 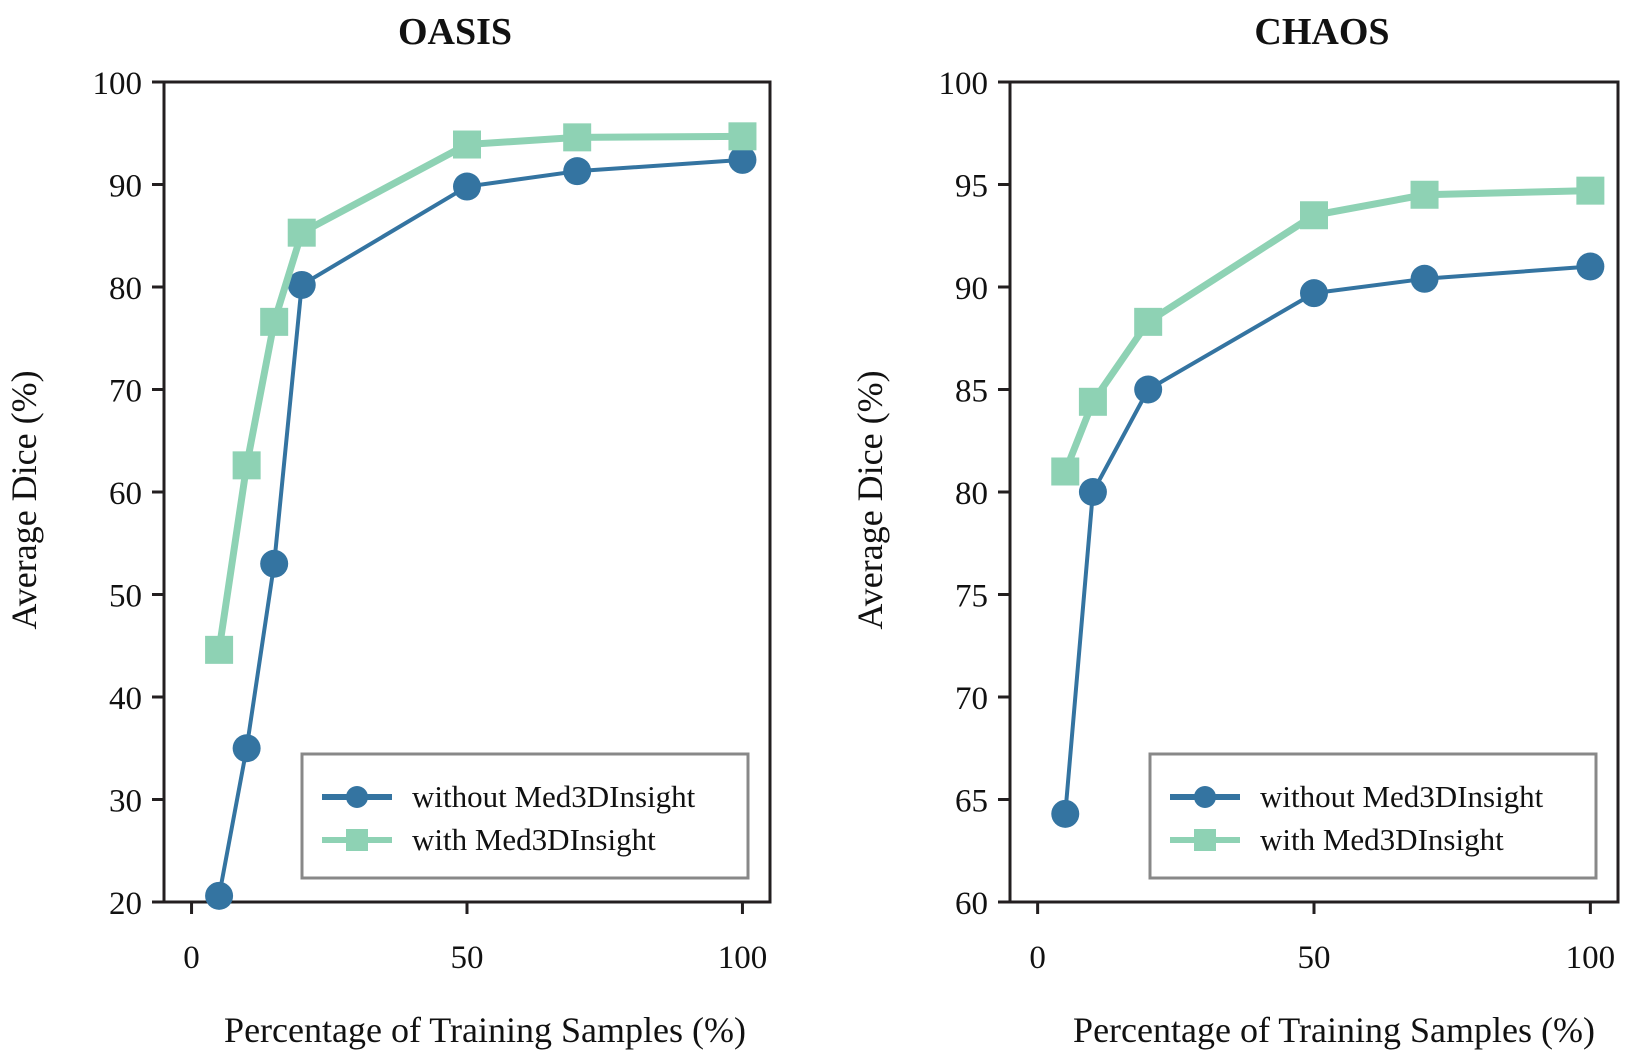 I want to click on y-tick-label: 30, so click(x=125, y=802).